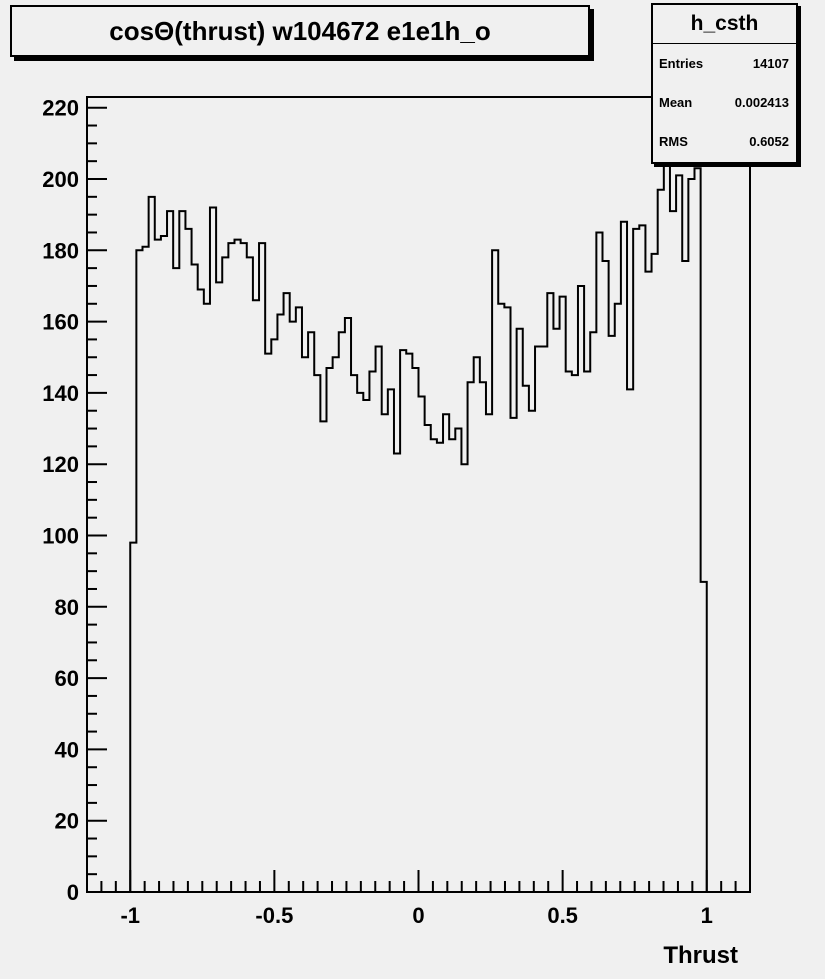 The height and width of the screenshot is (979, 825). Describe the element at coordinates (60, 535) in the screenshot. I see `y-tick-label: 100` at that location.